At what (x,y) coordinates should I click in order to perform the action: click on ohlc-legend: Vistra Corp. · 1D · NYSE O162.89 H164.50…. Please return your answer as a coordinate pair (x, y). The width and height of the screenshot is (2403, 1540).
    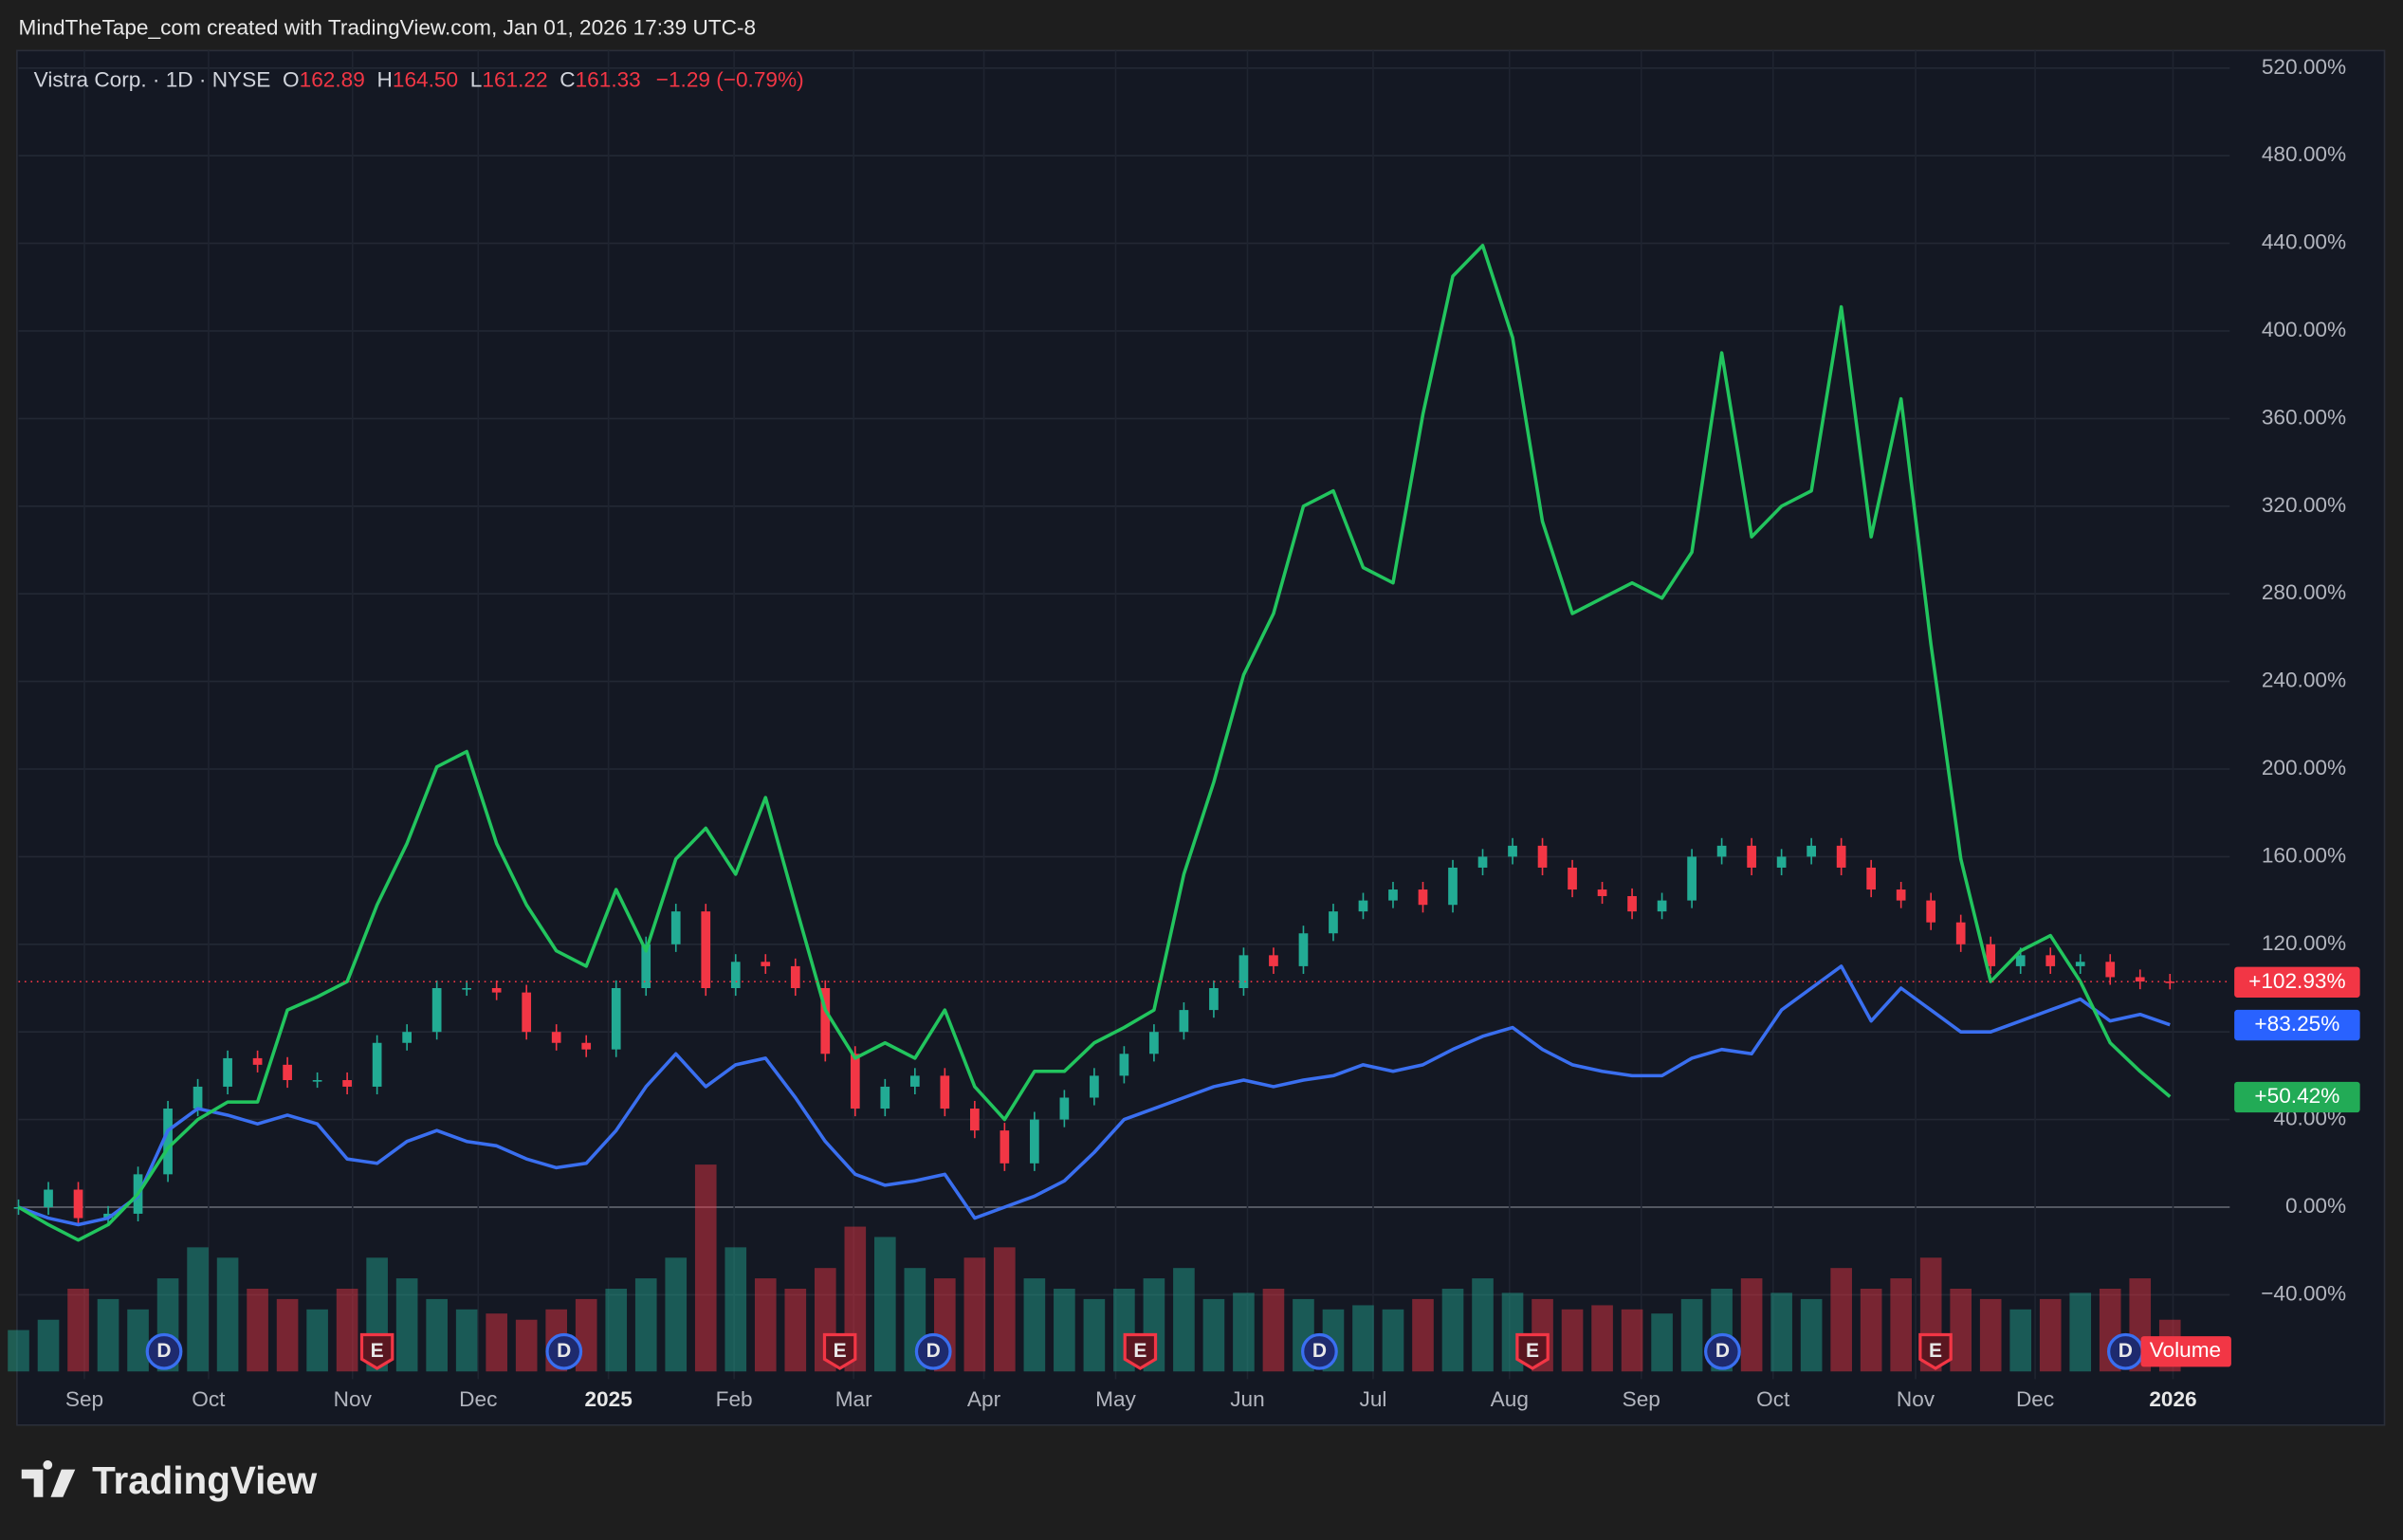
    Looking at the image, I should click on (419, 80).